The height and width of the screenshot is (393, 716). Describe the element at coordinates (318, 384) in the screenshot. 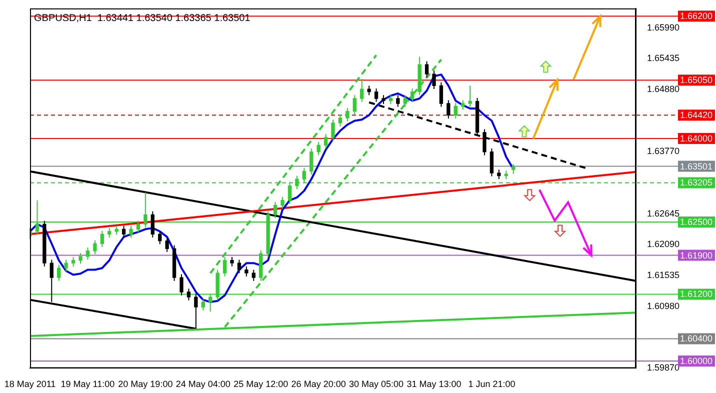

I see `x-tick-label: 26 May 20:00` at that location.